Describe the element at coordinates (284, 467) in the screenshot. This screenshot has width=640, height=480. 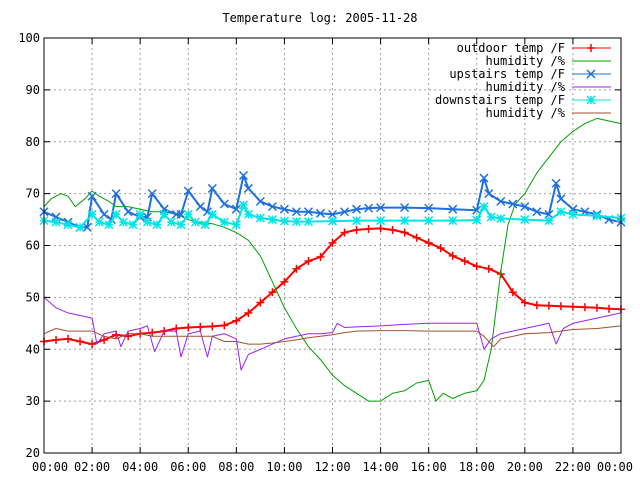
I see `x-tick-label: 10:00` at that location.